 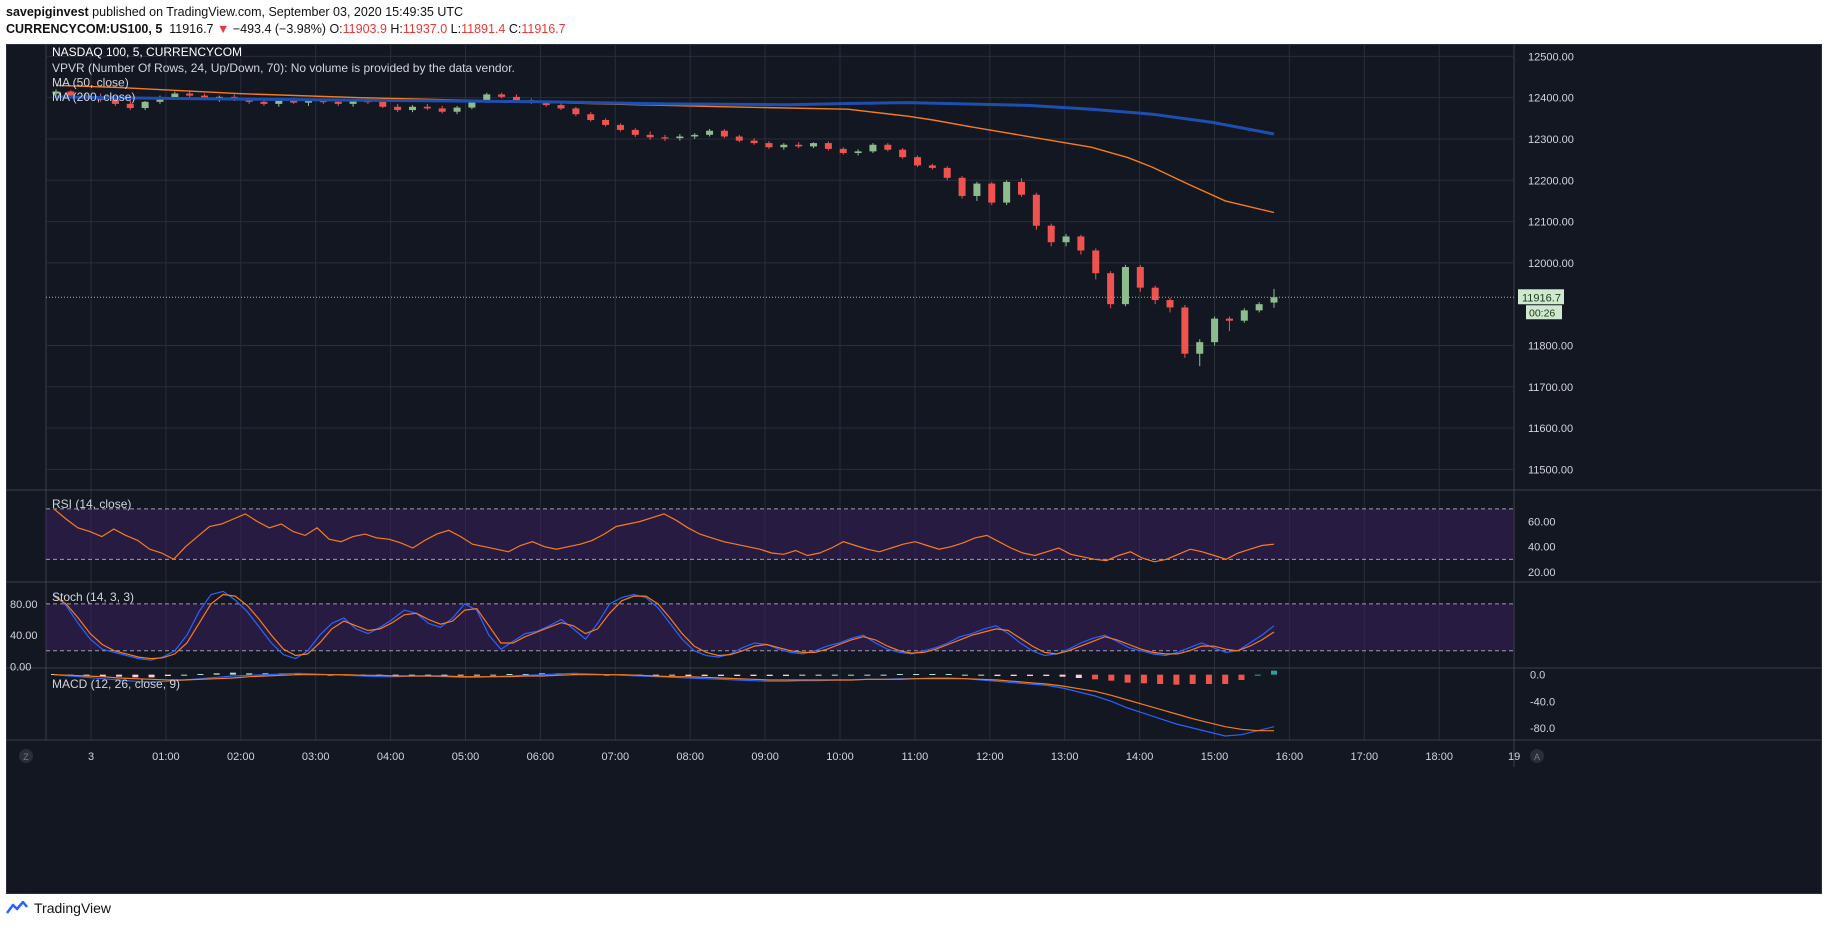 I want to click on time-tick-label: 03:00, so click(x=316, y=757).